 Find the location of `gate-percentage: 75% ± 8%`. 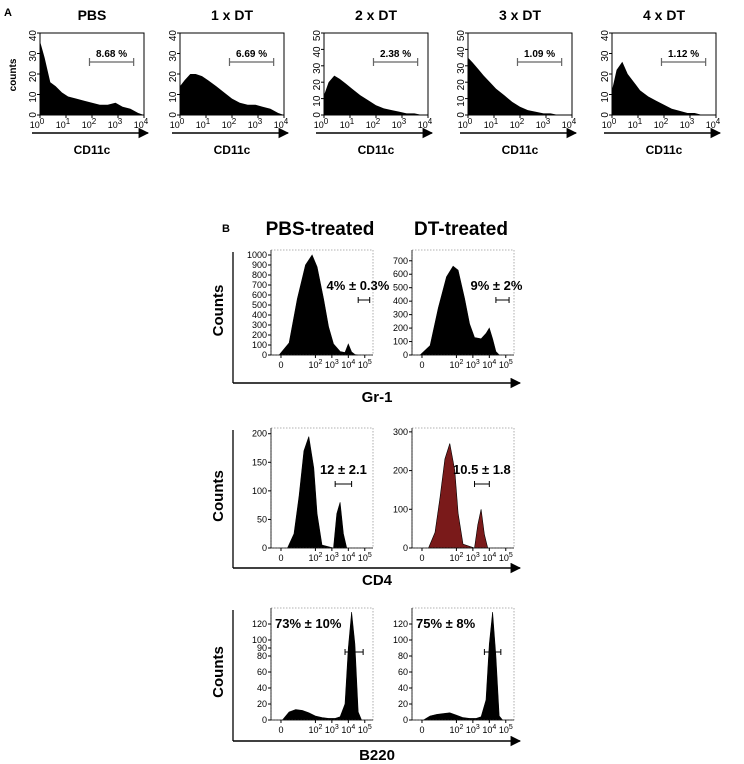

gate-percentage: 75% ± 8% is located at coordinates (446, 623).